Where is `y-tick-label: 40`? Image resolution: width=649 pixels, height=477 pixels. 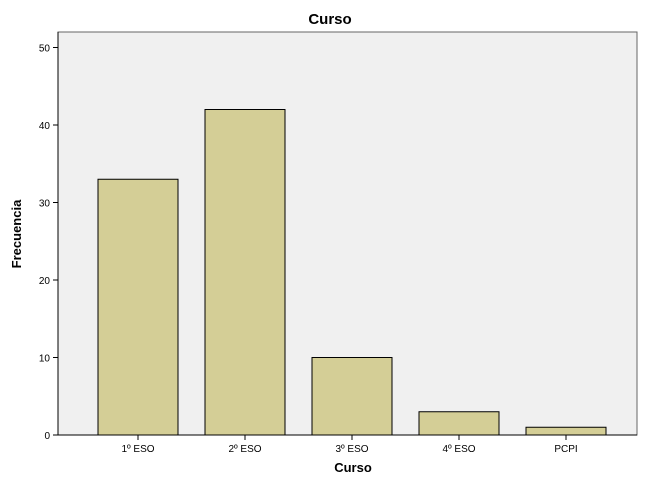 y-tick-label: 40 is located at coordinates (45, 126).